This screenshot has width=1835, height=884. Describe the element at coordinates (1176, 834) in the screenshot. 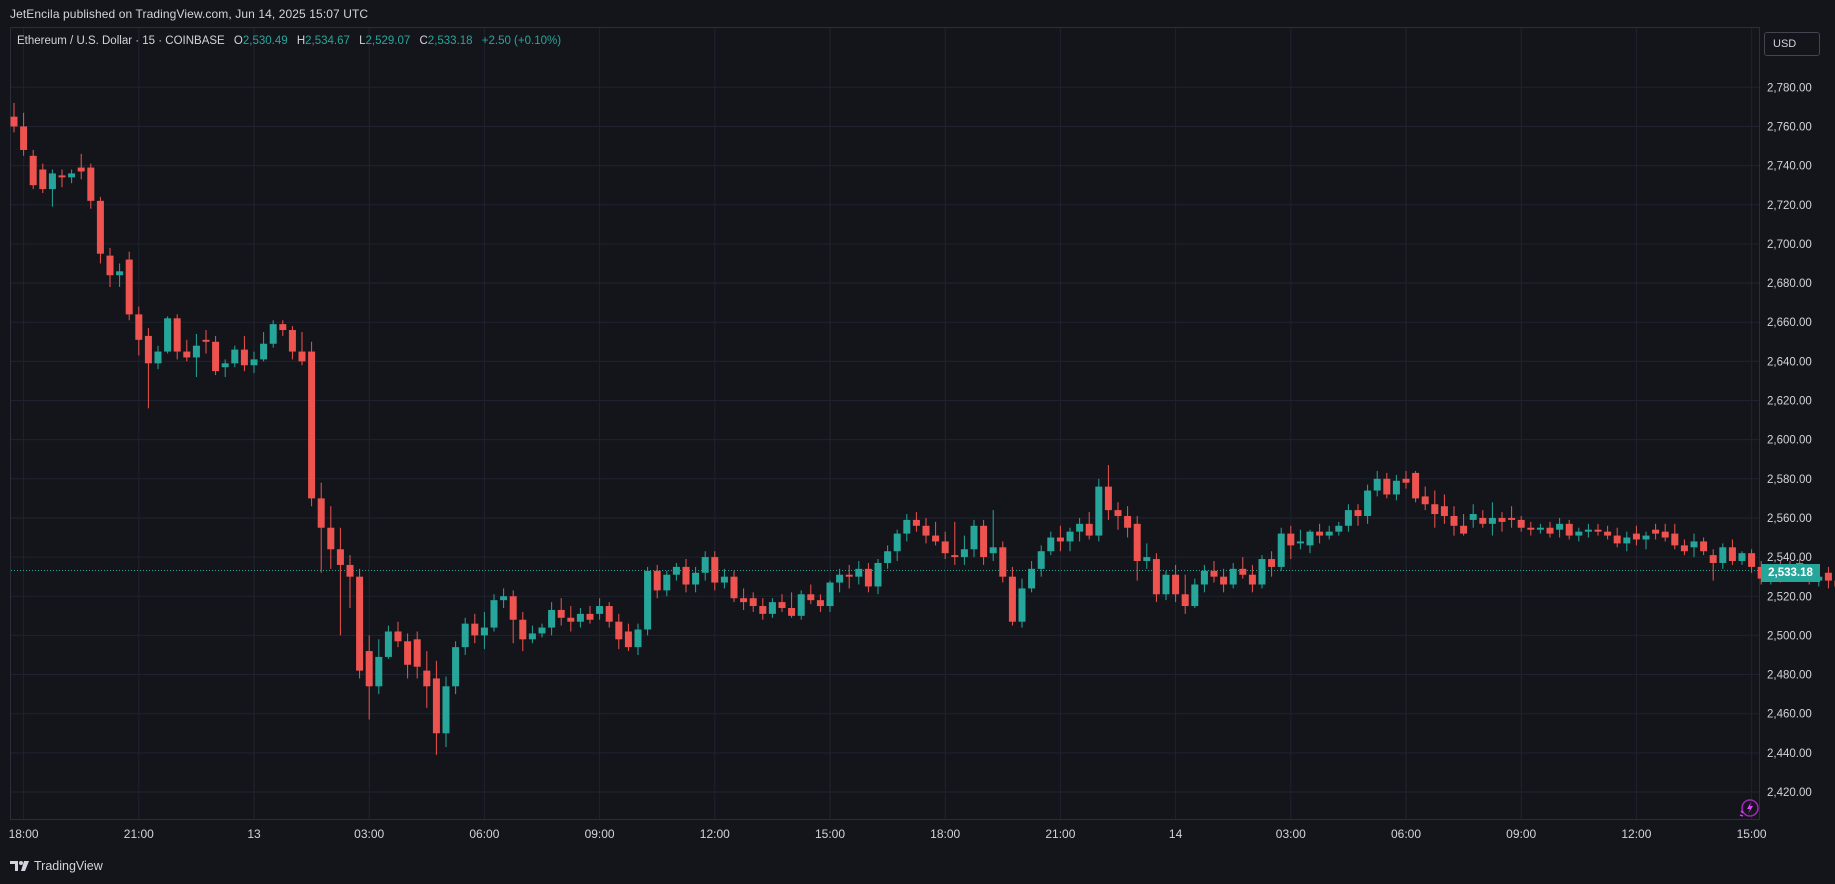

I see `x-tick-label: 14` at that location.